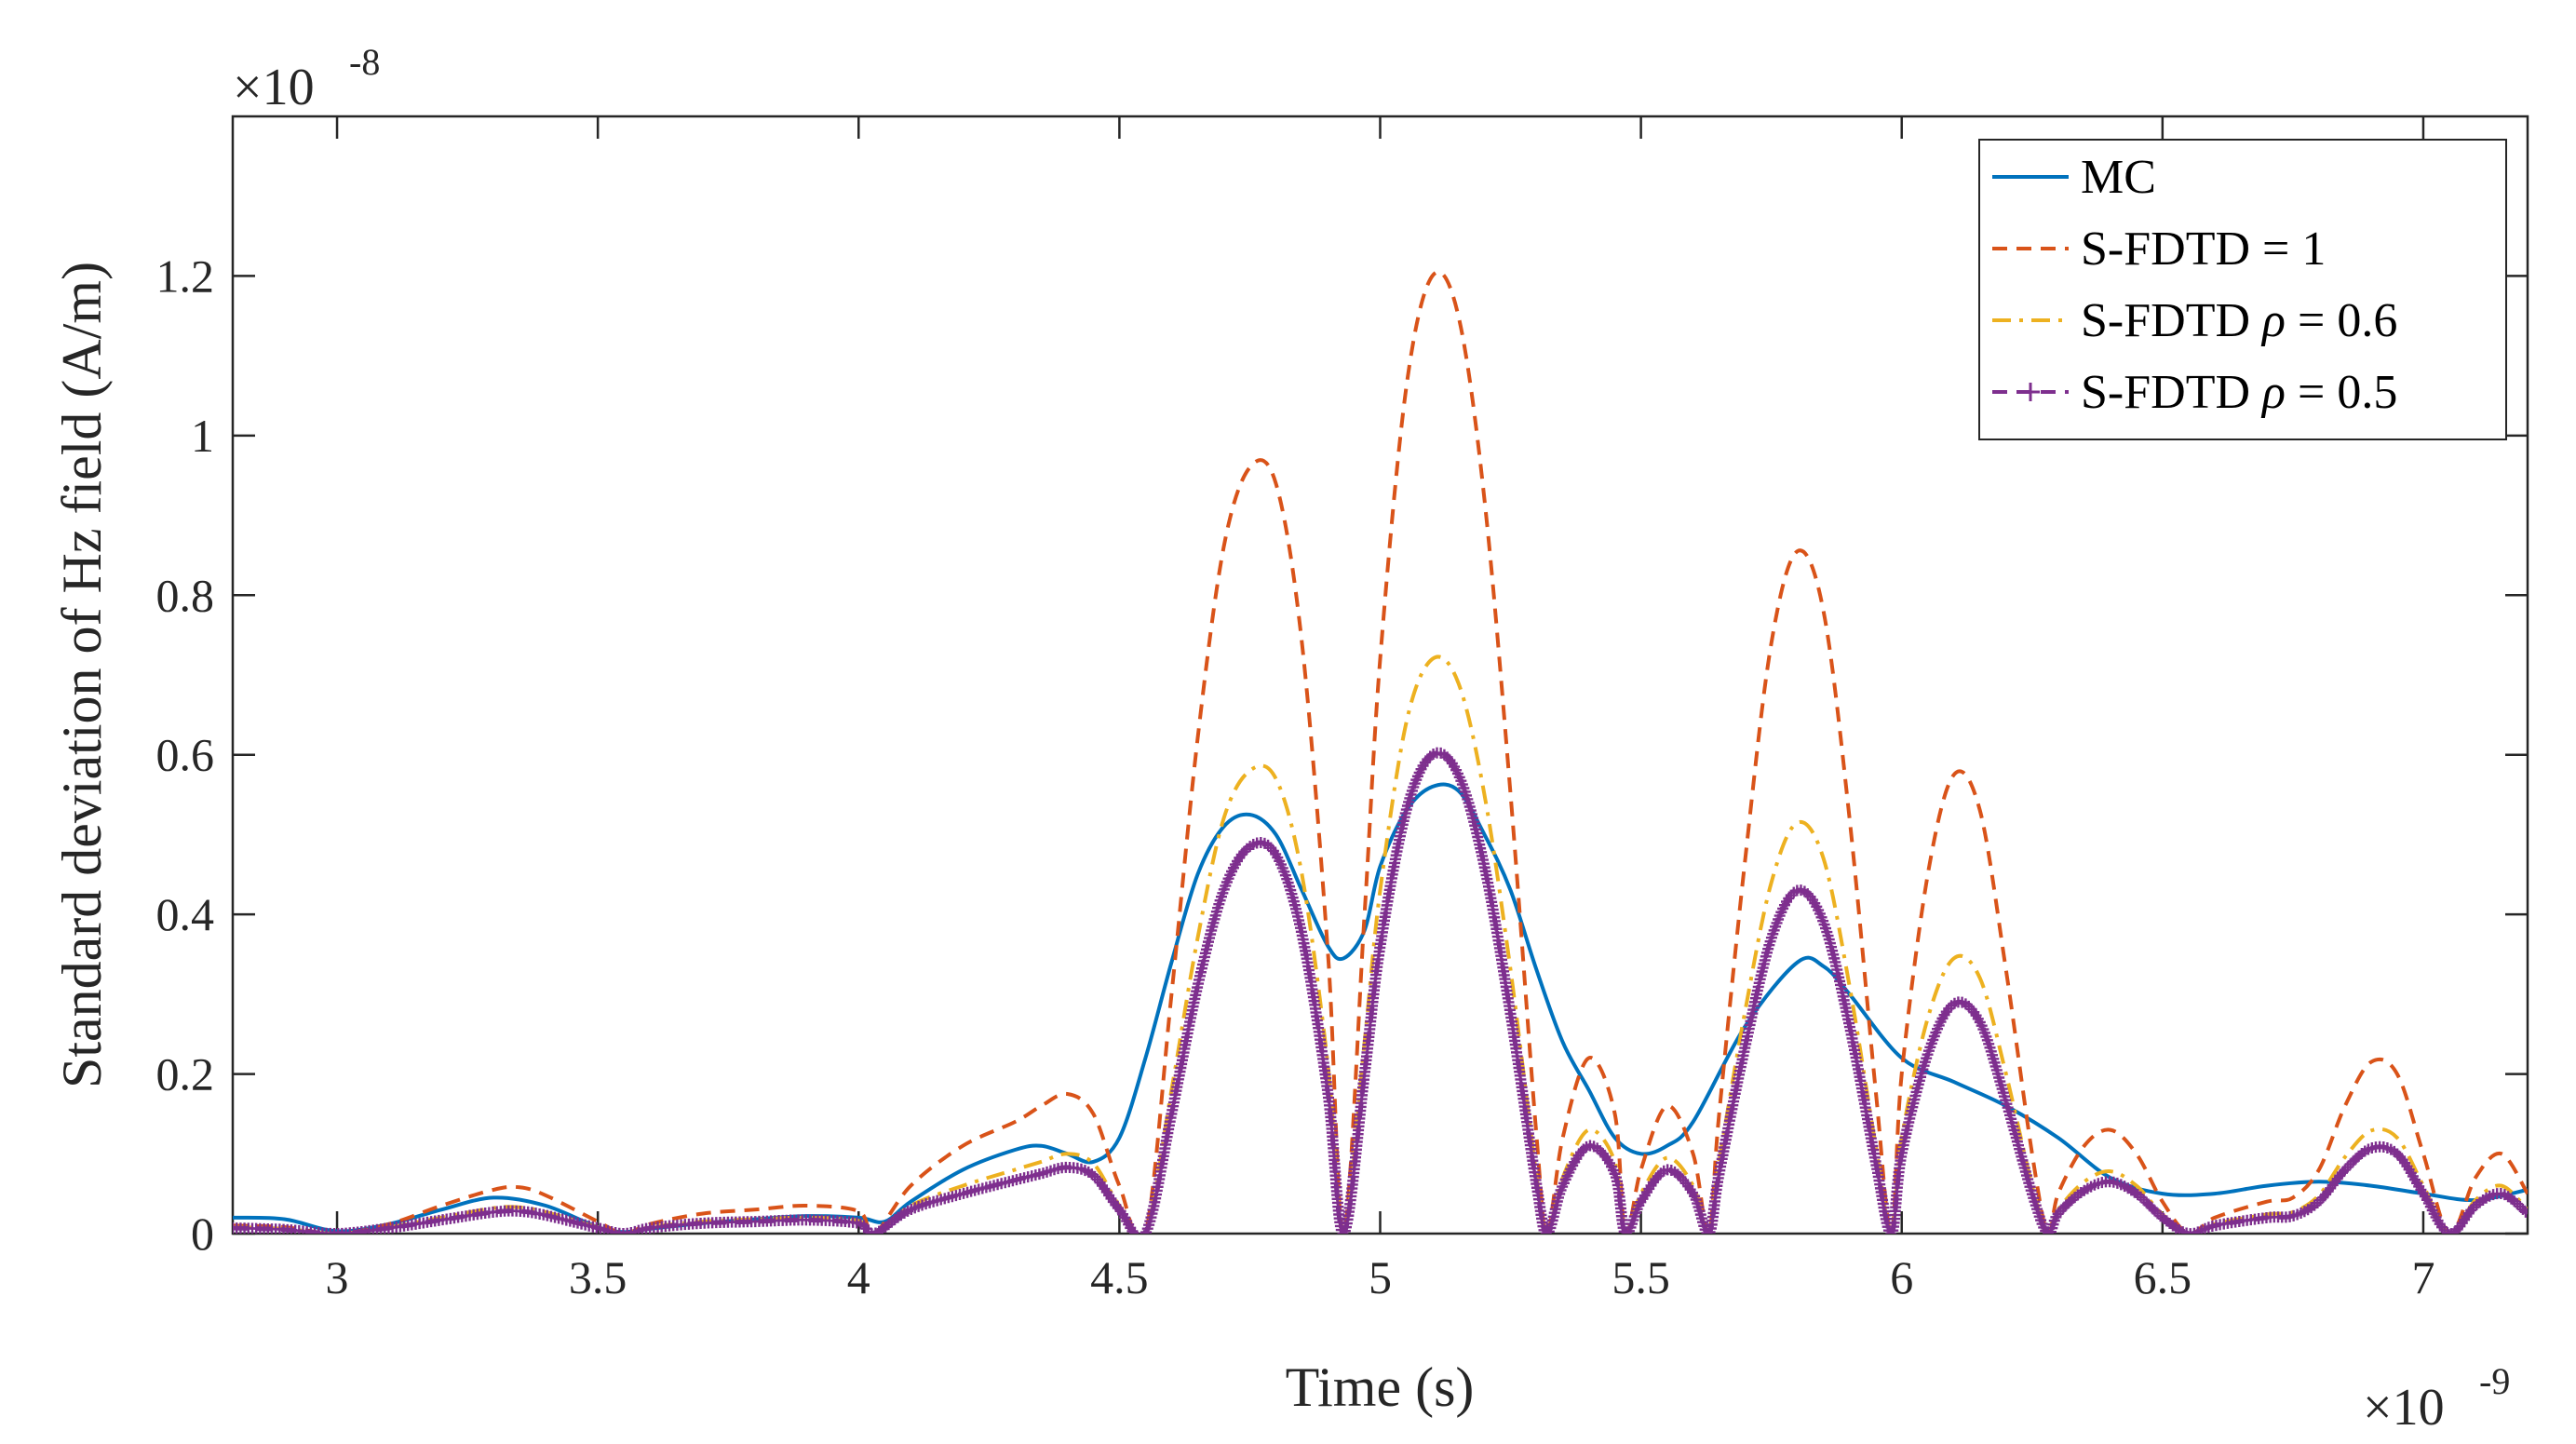 The height and width of the screenshot is (1444, 2576). Describe the element at coordinates (2404, 1408) in the screenshot. I see `x-exponent-base: ×10` at that location.